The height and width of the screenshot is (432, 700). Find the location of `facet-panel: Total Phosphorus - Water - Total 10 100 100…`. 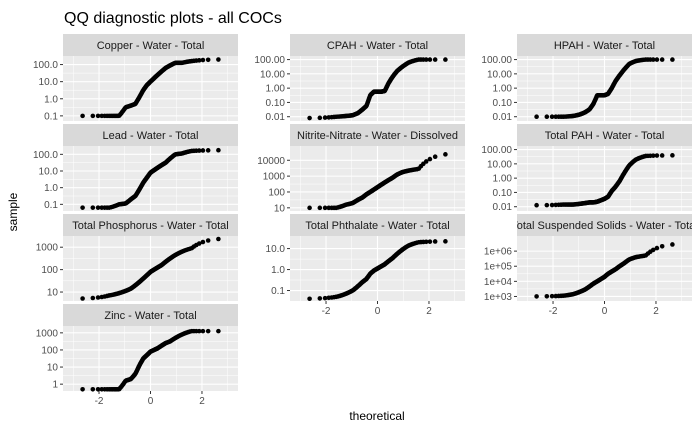

facet-panel: Total Phosphorus - Water - Total 10 100 100… is located at coordinates (137, 257).